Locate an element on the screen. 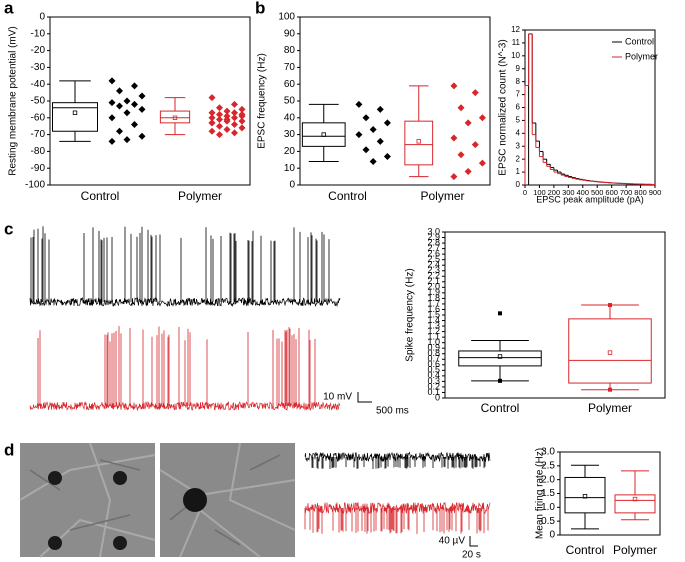 The image size is (685, 562). trace is located at coordinates (185, 302).